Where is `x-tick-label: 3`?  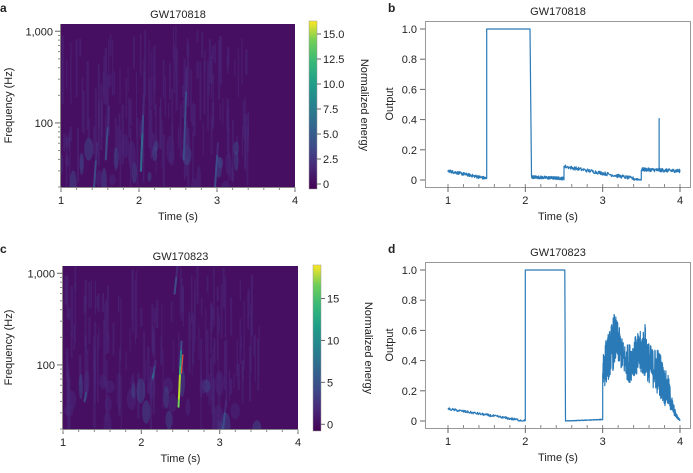
x-tick-label: 3 is located at coordinates (217, 201).